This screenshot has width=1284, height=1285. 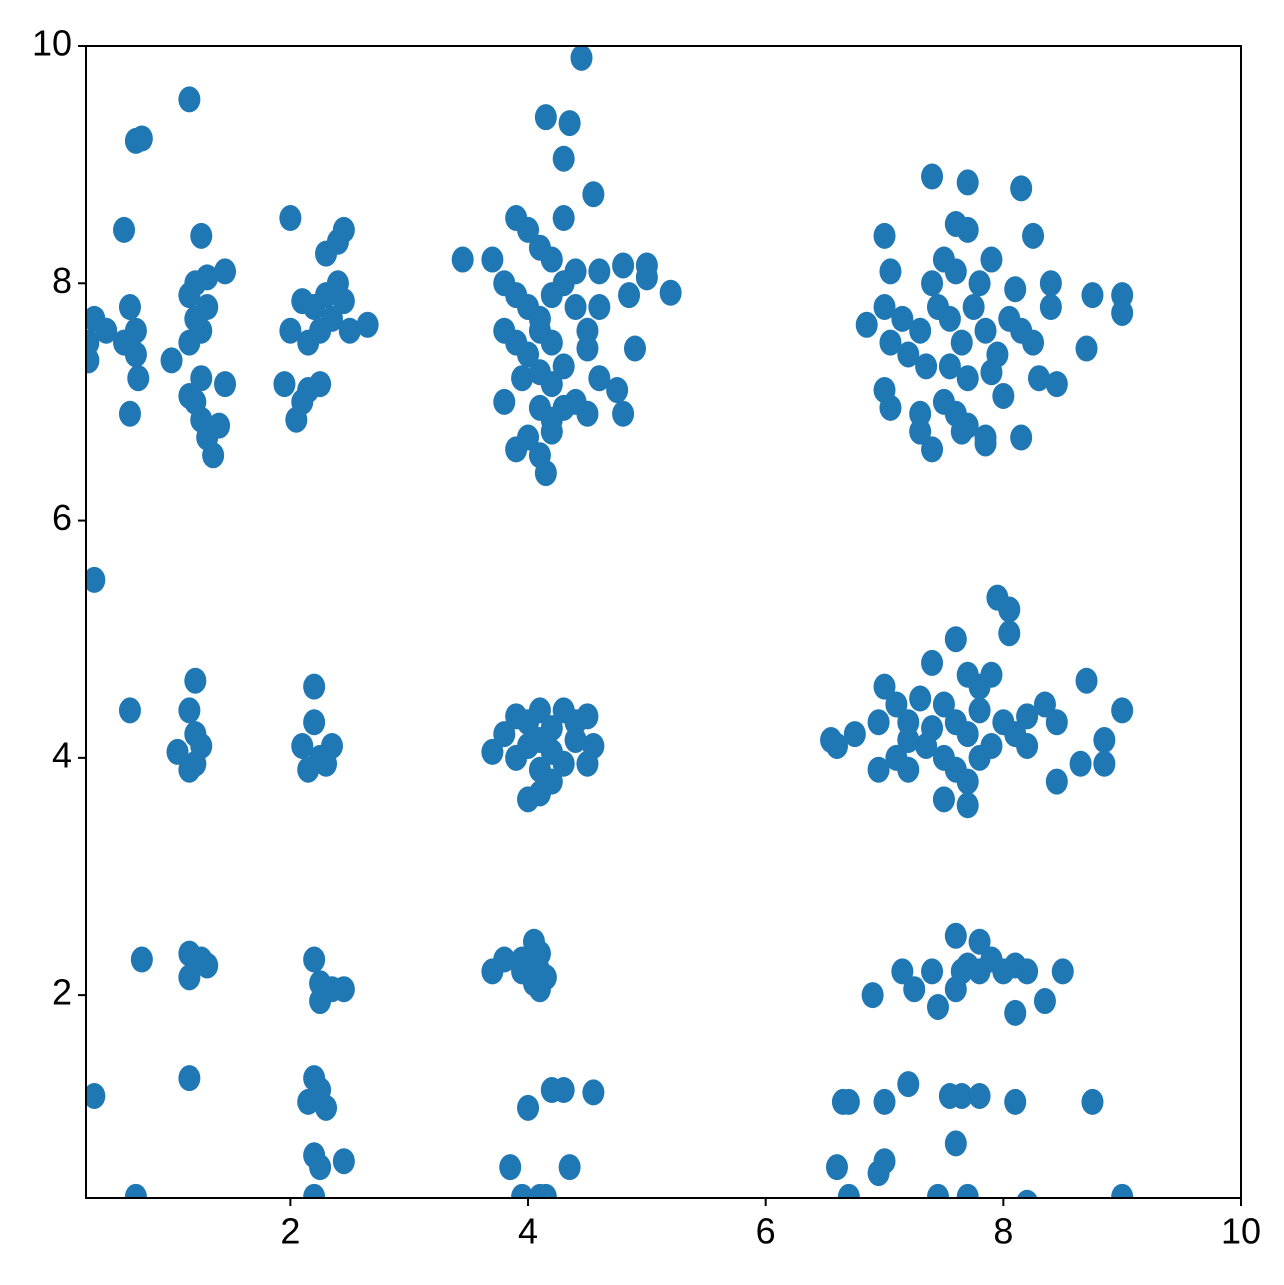 What do you see at coordinates (1003, 1231) in the screenshot?
I see `x-tick-label: 8` at bounding box center [1003, 1231].